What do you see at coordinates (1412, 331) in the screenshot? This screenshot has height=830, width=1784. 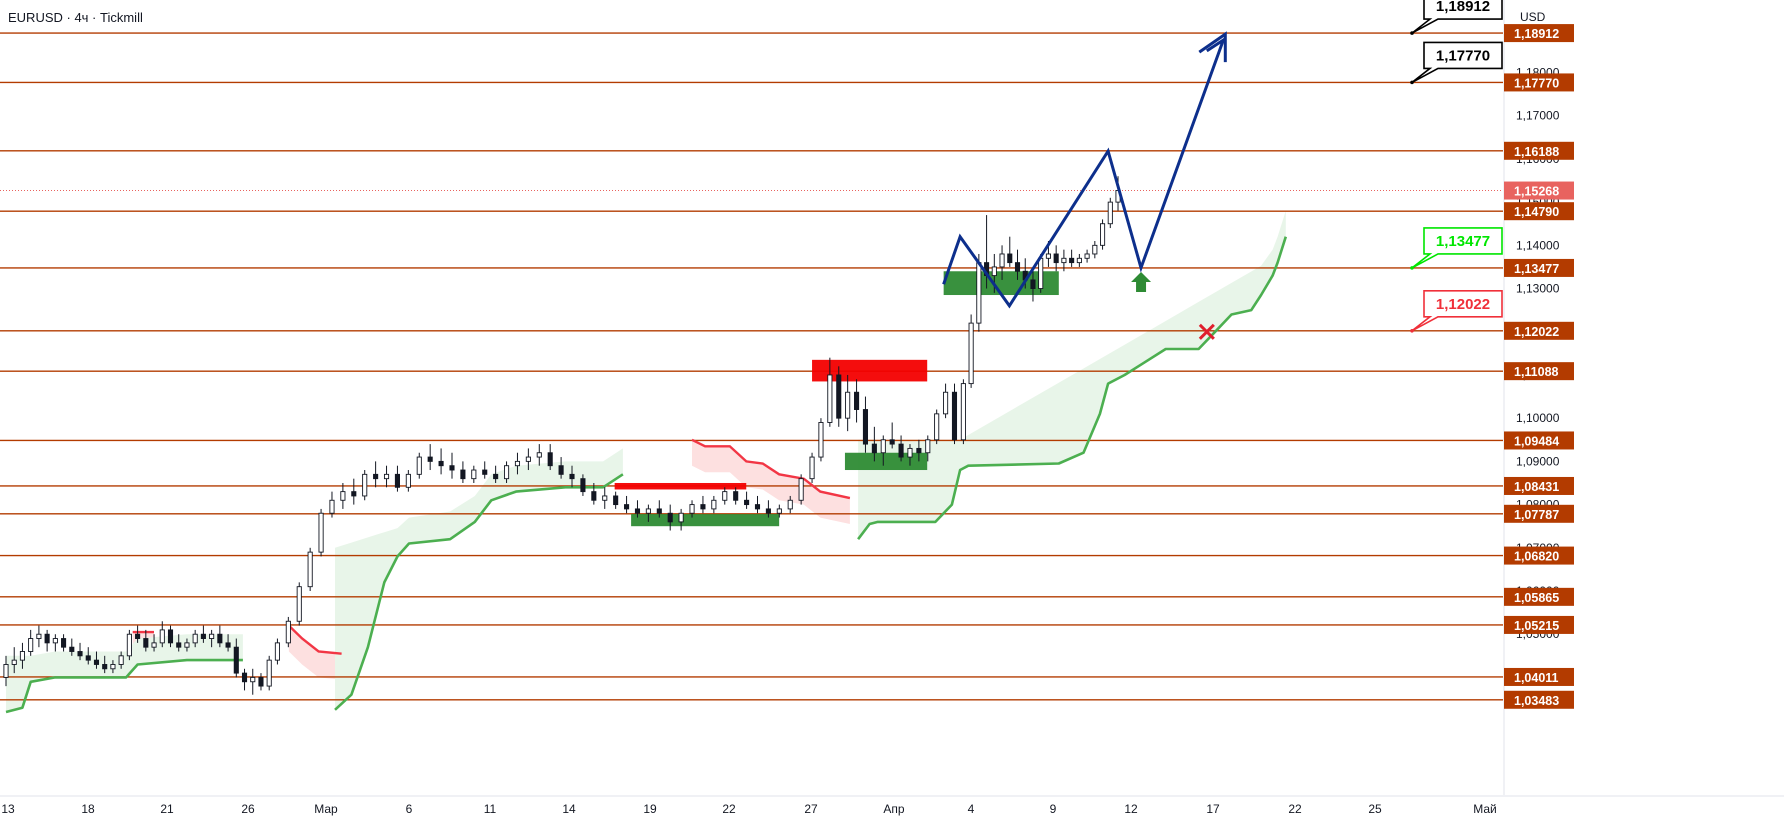 I see `callout-anchor` at bounding box center [1412, 331].